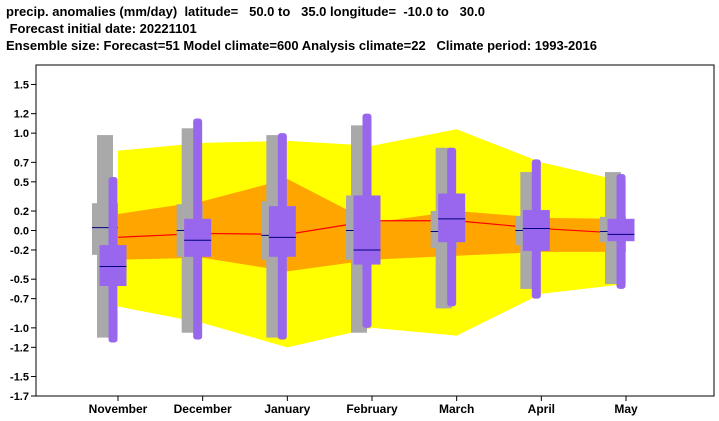 The width and height of the screenshot is (719, 421). I want to click on x-tick-label: May, so click(626, 409).